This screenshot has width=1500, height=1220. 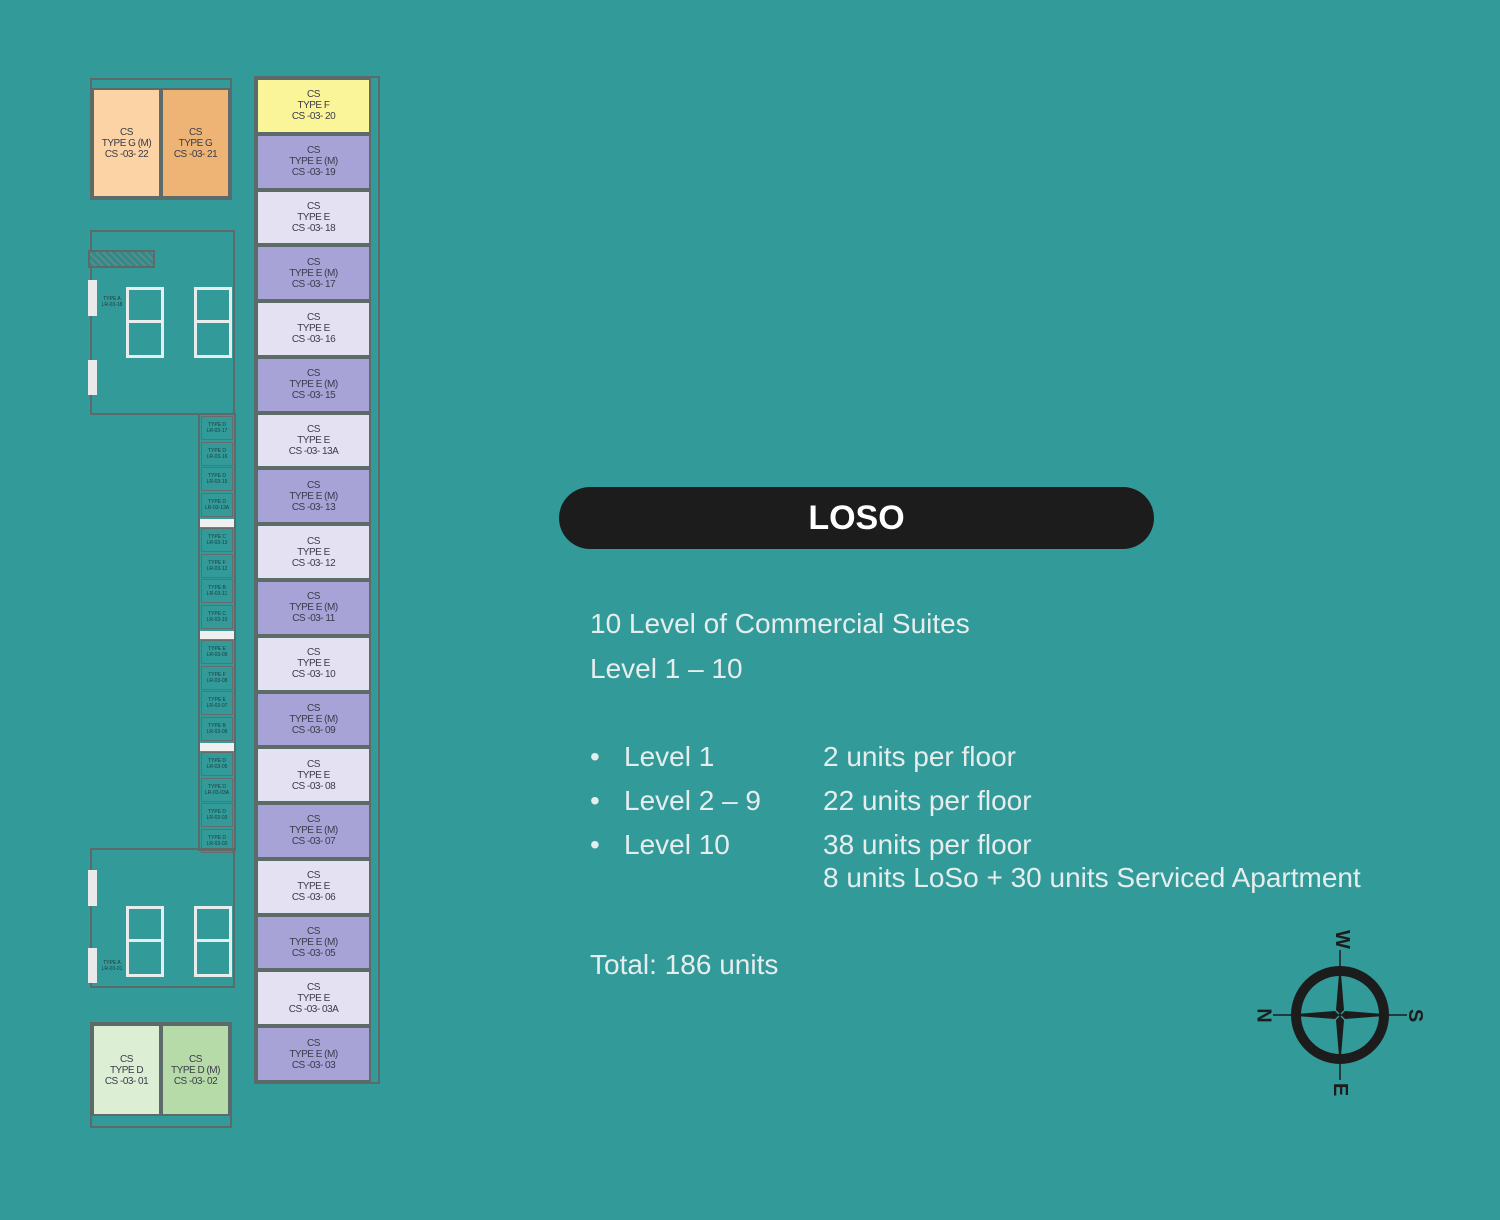 What do you see at coordinates (313, 842) in the screenshot?
I see `unit-label: CS -03- 07` at bounding box center [313, 842].